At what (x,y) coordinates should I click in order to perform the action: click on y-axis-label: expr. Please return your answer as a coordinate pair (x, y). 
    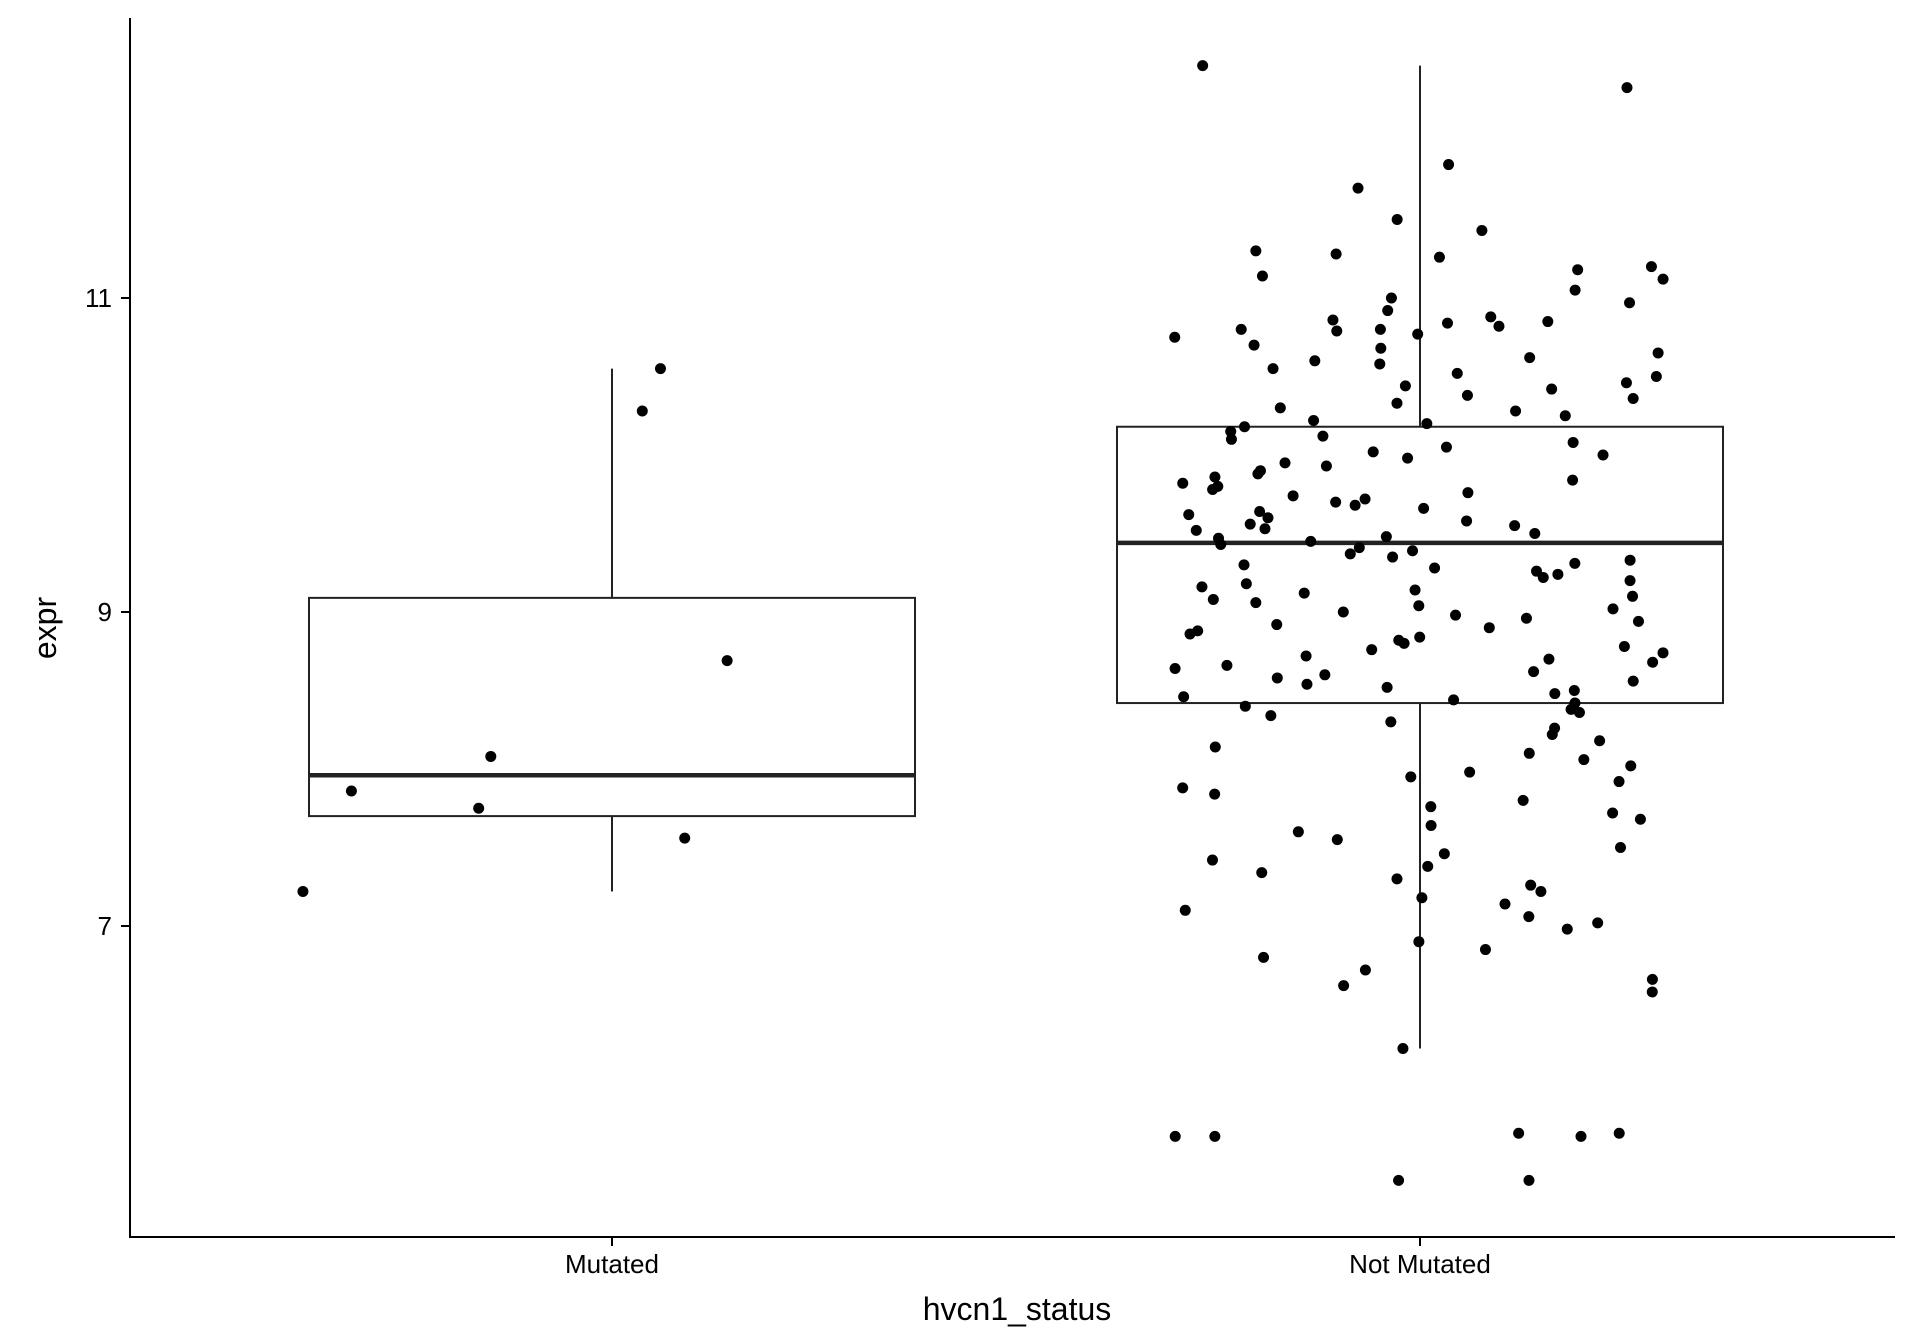
    Looking at the image, I should click on (45, 628).